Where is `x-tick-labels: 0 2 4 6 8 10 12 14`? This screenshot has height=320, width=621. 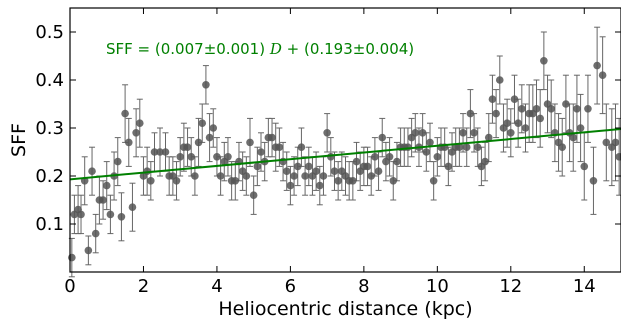
x-tick-labels: 0 2 4 6 8 10 12 14 is located at coordinates (329, 286).